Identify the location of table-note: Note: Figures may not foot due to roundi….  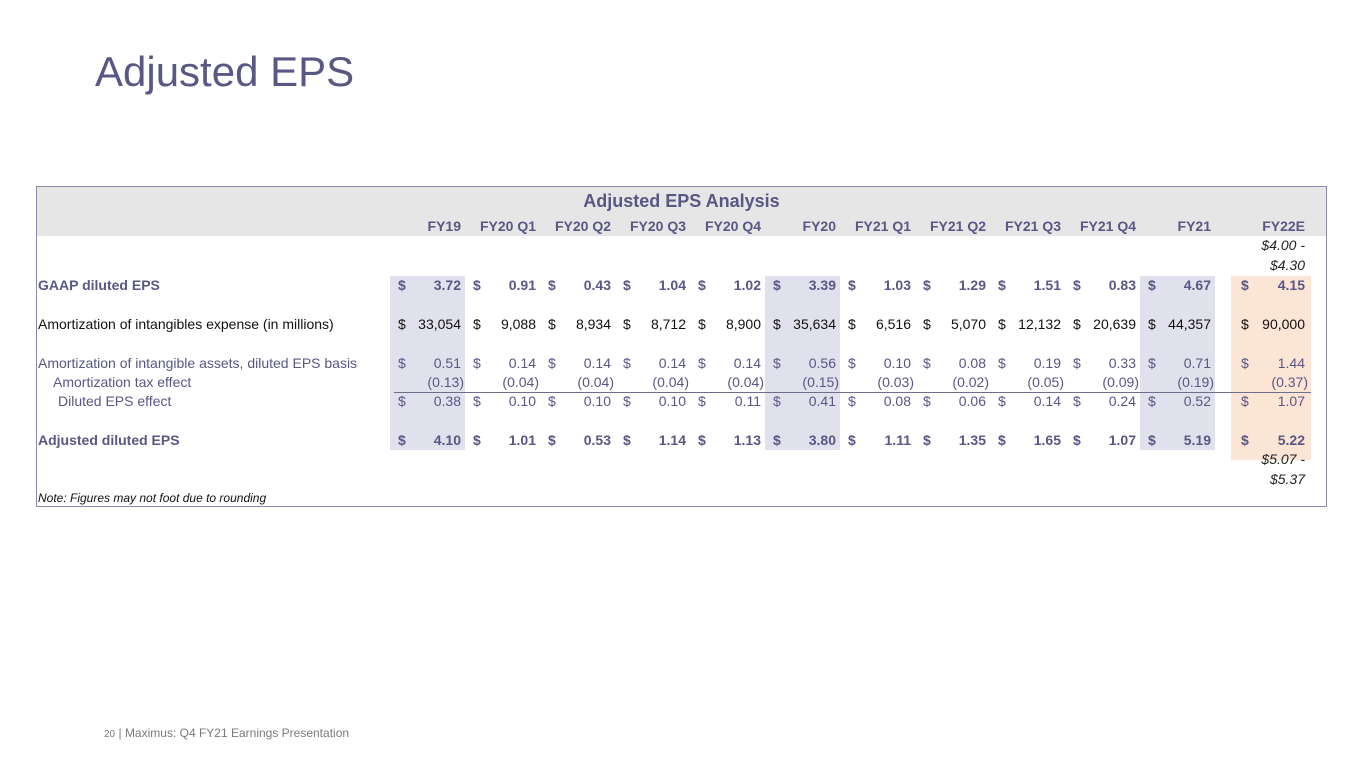
(152, 498).